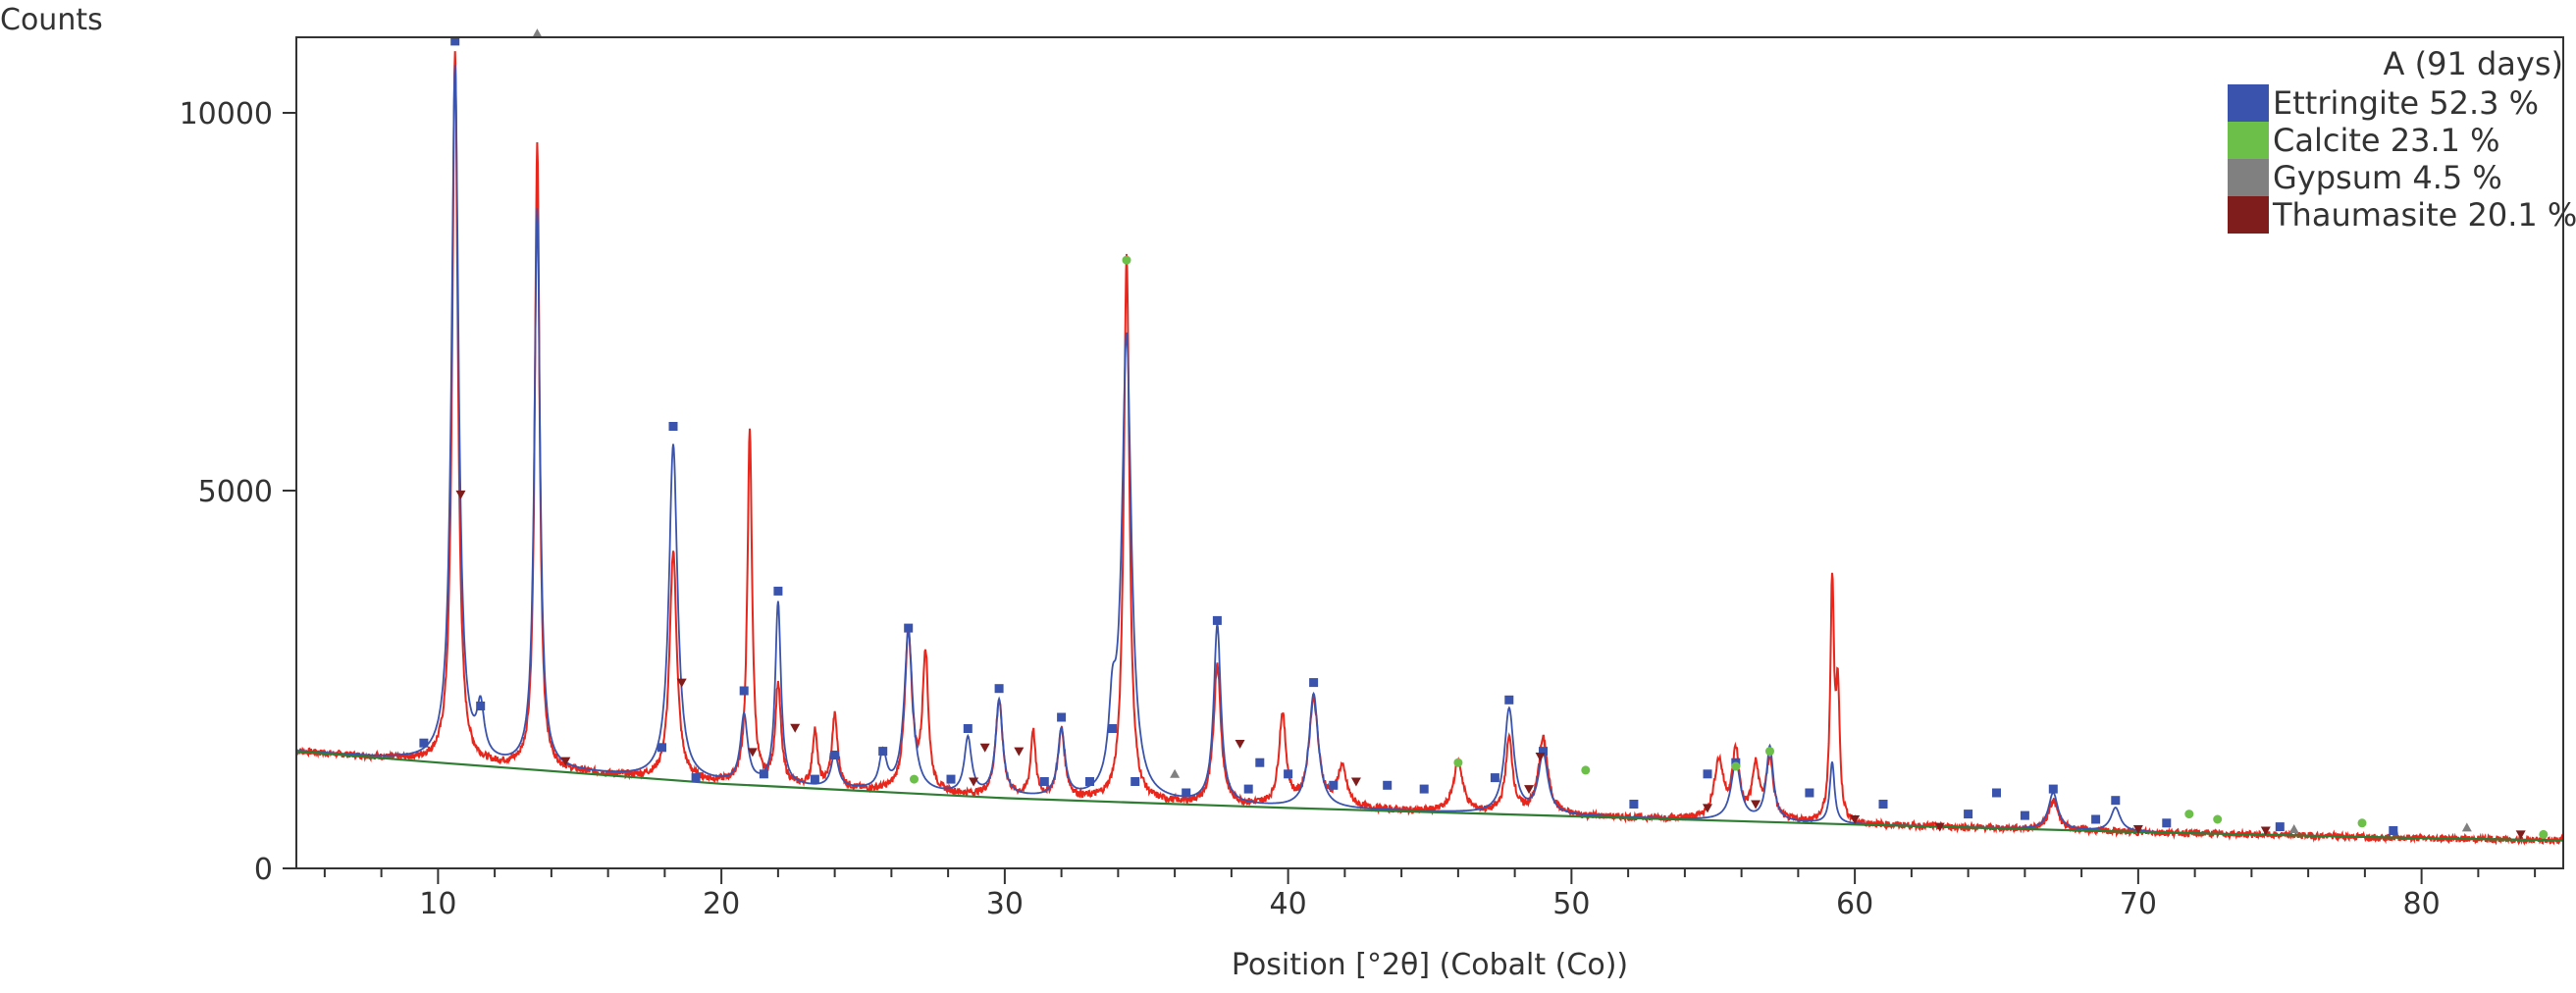 This screenshot has width=2576, height=993. I want to click on x-tick-label: 40, so click(1288, 904).